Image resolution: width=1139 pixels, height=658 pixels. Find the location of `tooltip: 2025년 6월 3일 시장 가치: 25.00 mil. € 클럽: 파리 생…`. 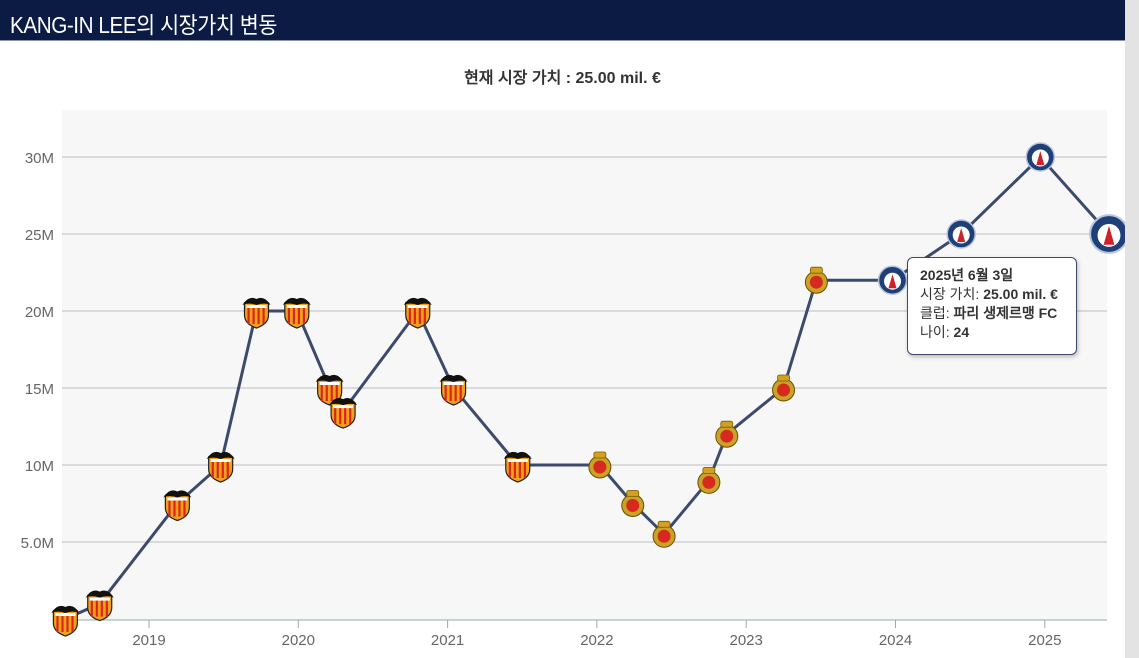

tooltip: 2025년 6월 3일 시장 가치: 25.00 mil. € 클럽: 파리 생… is located at coordinates (992, 306).